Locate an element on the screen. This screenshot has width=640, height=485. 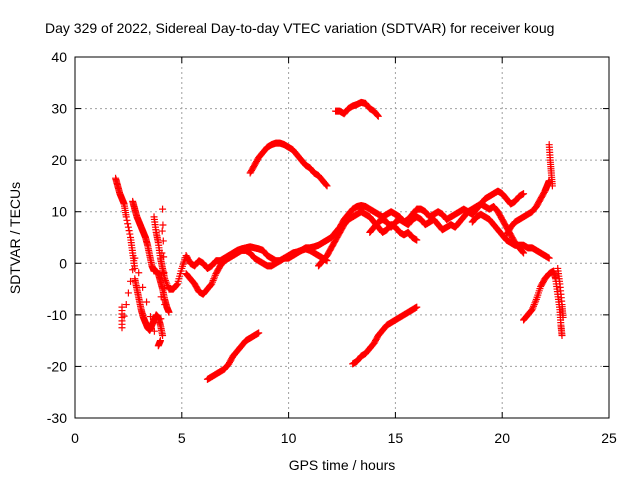
x-tick-label: 20 is located at coordinates (502, 438).